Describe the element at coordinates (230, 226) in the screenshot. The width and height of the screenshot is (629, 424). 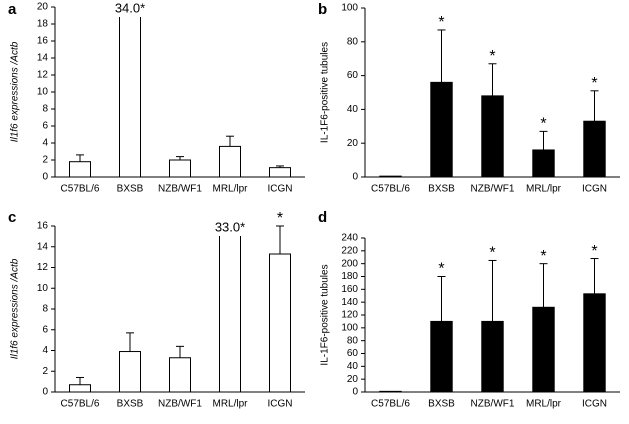
I see `value-label: 33.0*` at that location.